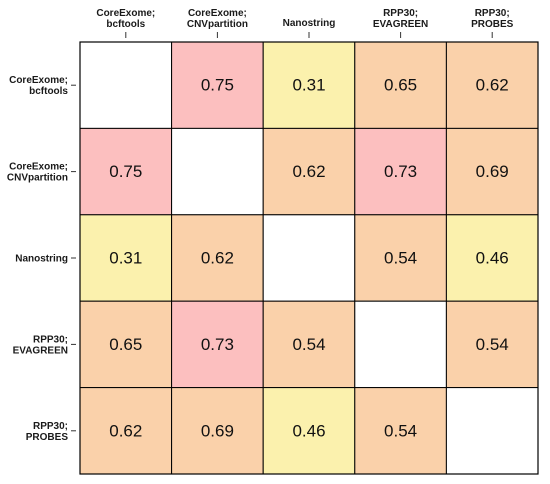 Image resolution: width=550 pixels, height=484 pixels. What do you see at coordinates (125, 19) in the screenshot?
I see `column-label-0: CoreExome; bcftools` at bounding box center [125, 19].